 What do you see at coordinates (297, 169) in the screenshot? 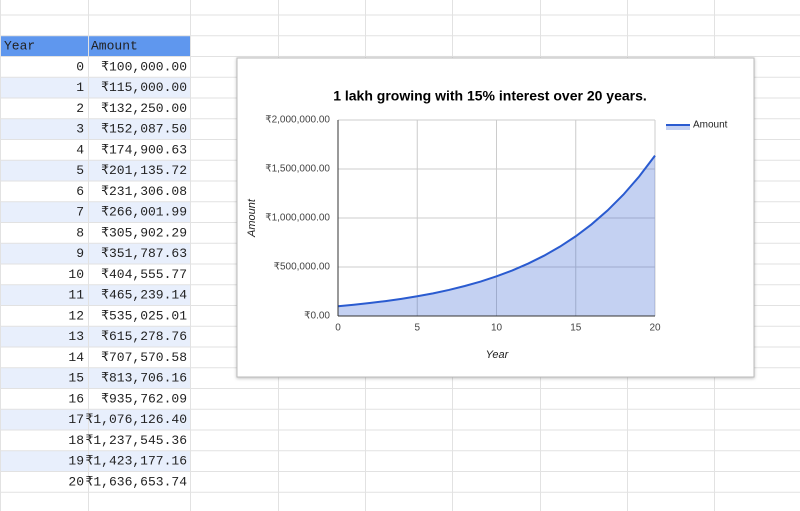
I see `y-tick-label: ₹1,500,000.00` at bounding box center [297, 169].